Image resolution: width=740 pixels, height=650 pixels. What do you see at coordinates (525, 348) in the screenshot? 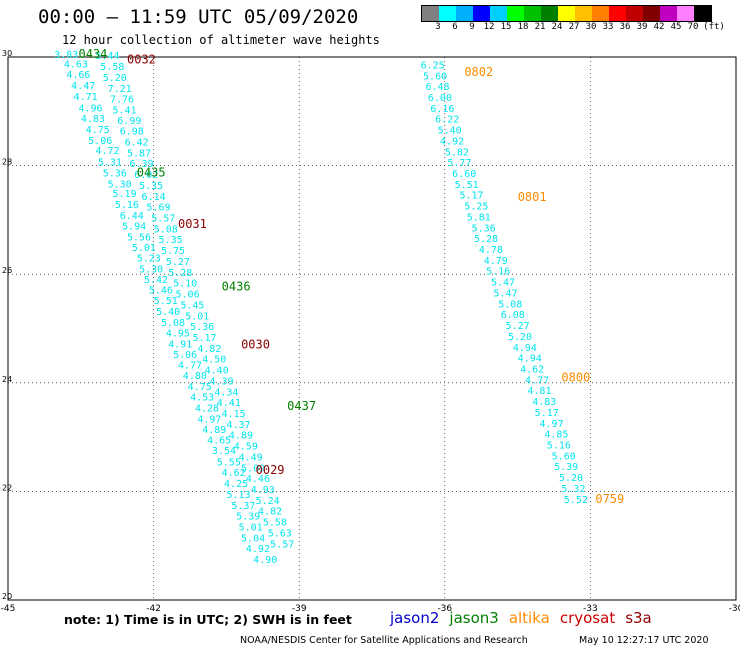
I see `wave-height-value: 4.94` at bounding box center [525, 348].